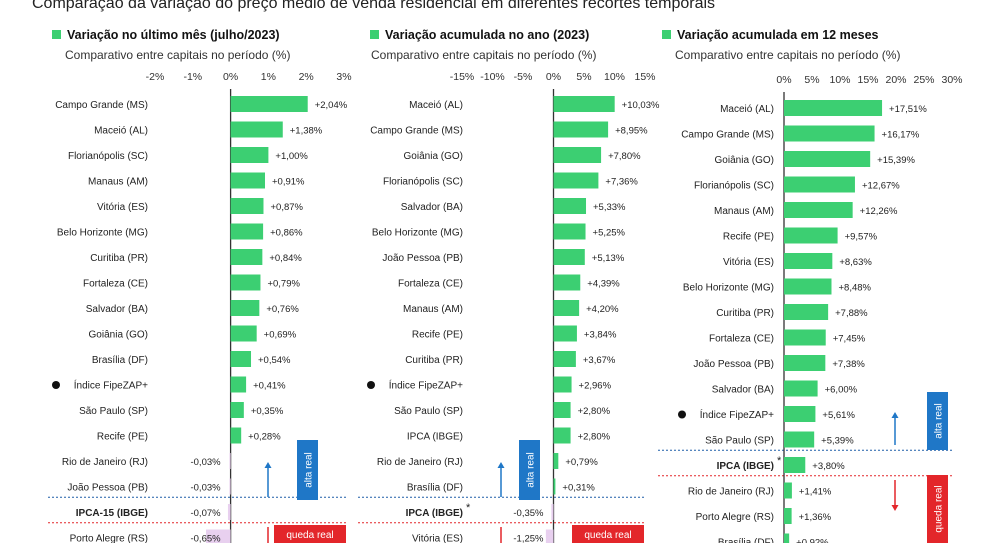 This screenshot has width=984, height=543. Describe the element at coordinates (286, 233) in the screenshot. I see `chart1-value-label: +0,86%` at that location.